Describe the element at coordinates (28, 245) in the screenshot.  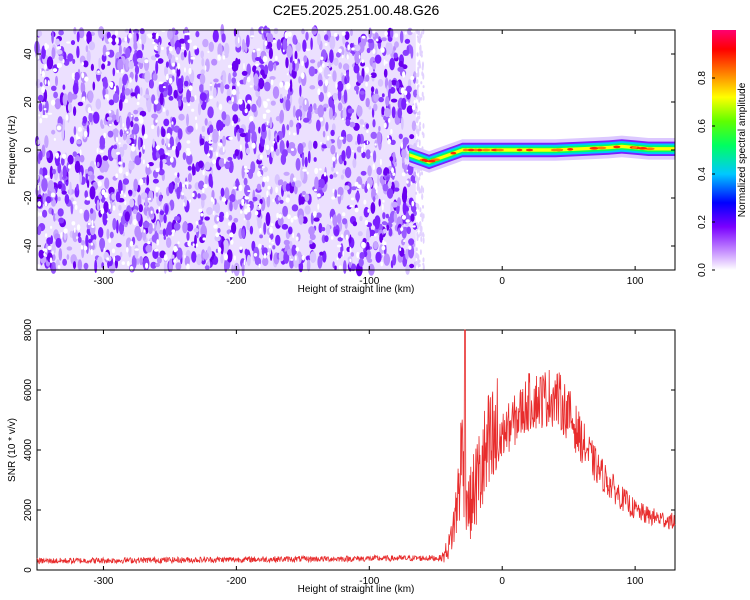
I see `spectrogram-y-tick-label: -40` at that location.